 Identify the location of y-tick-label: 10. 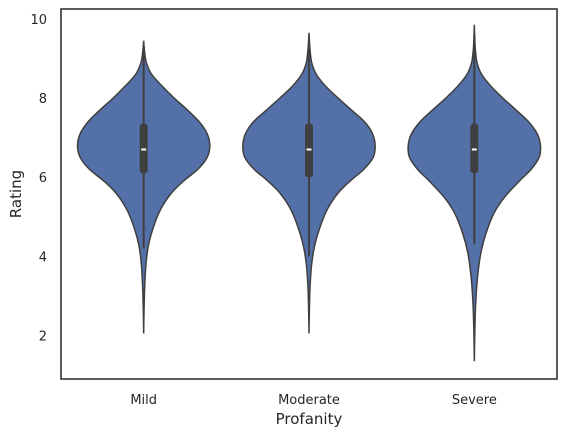
(38, 20).